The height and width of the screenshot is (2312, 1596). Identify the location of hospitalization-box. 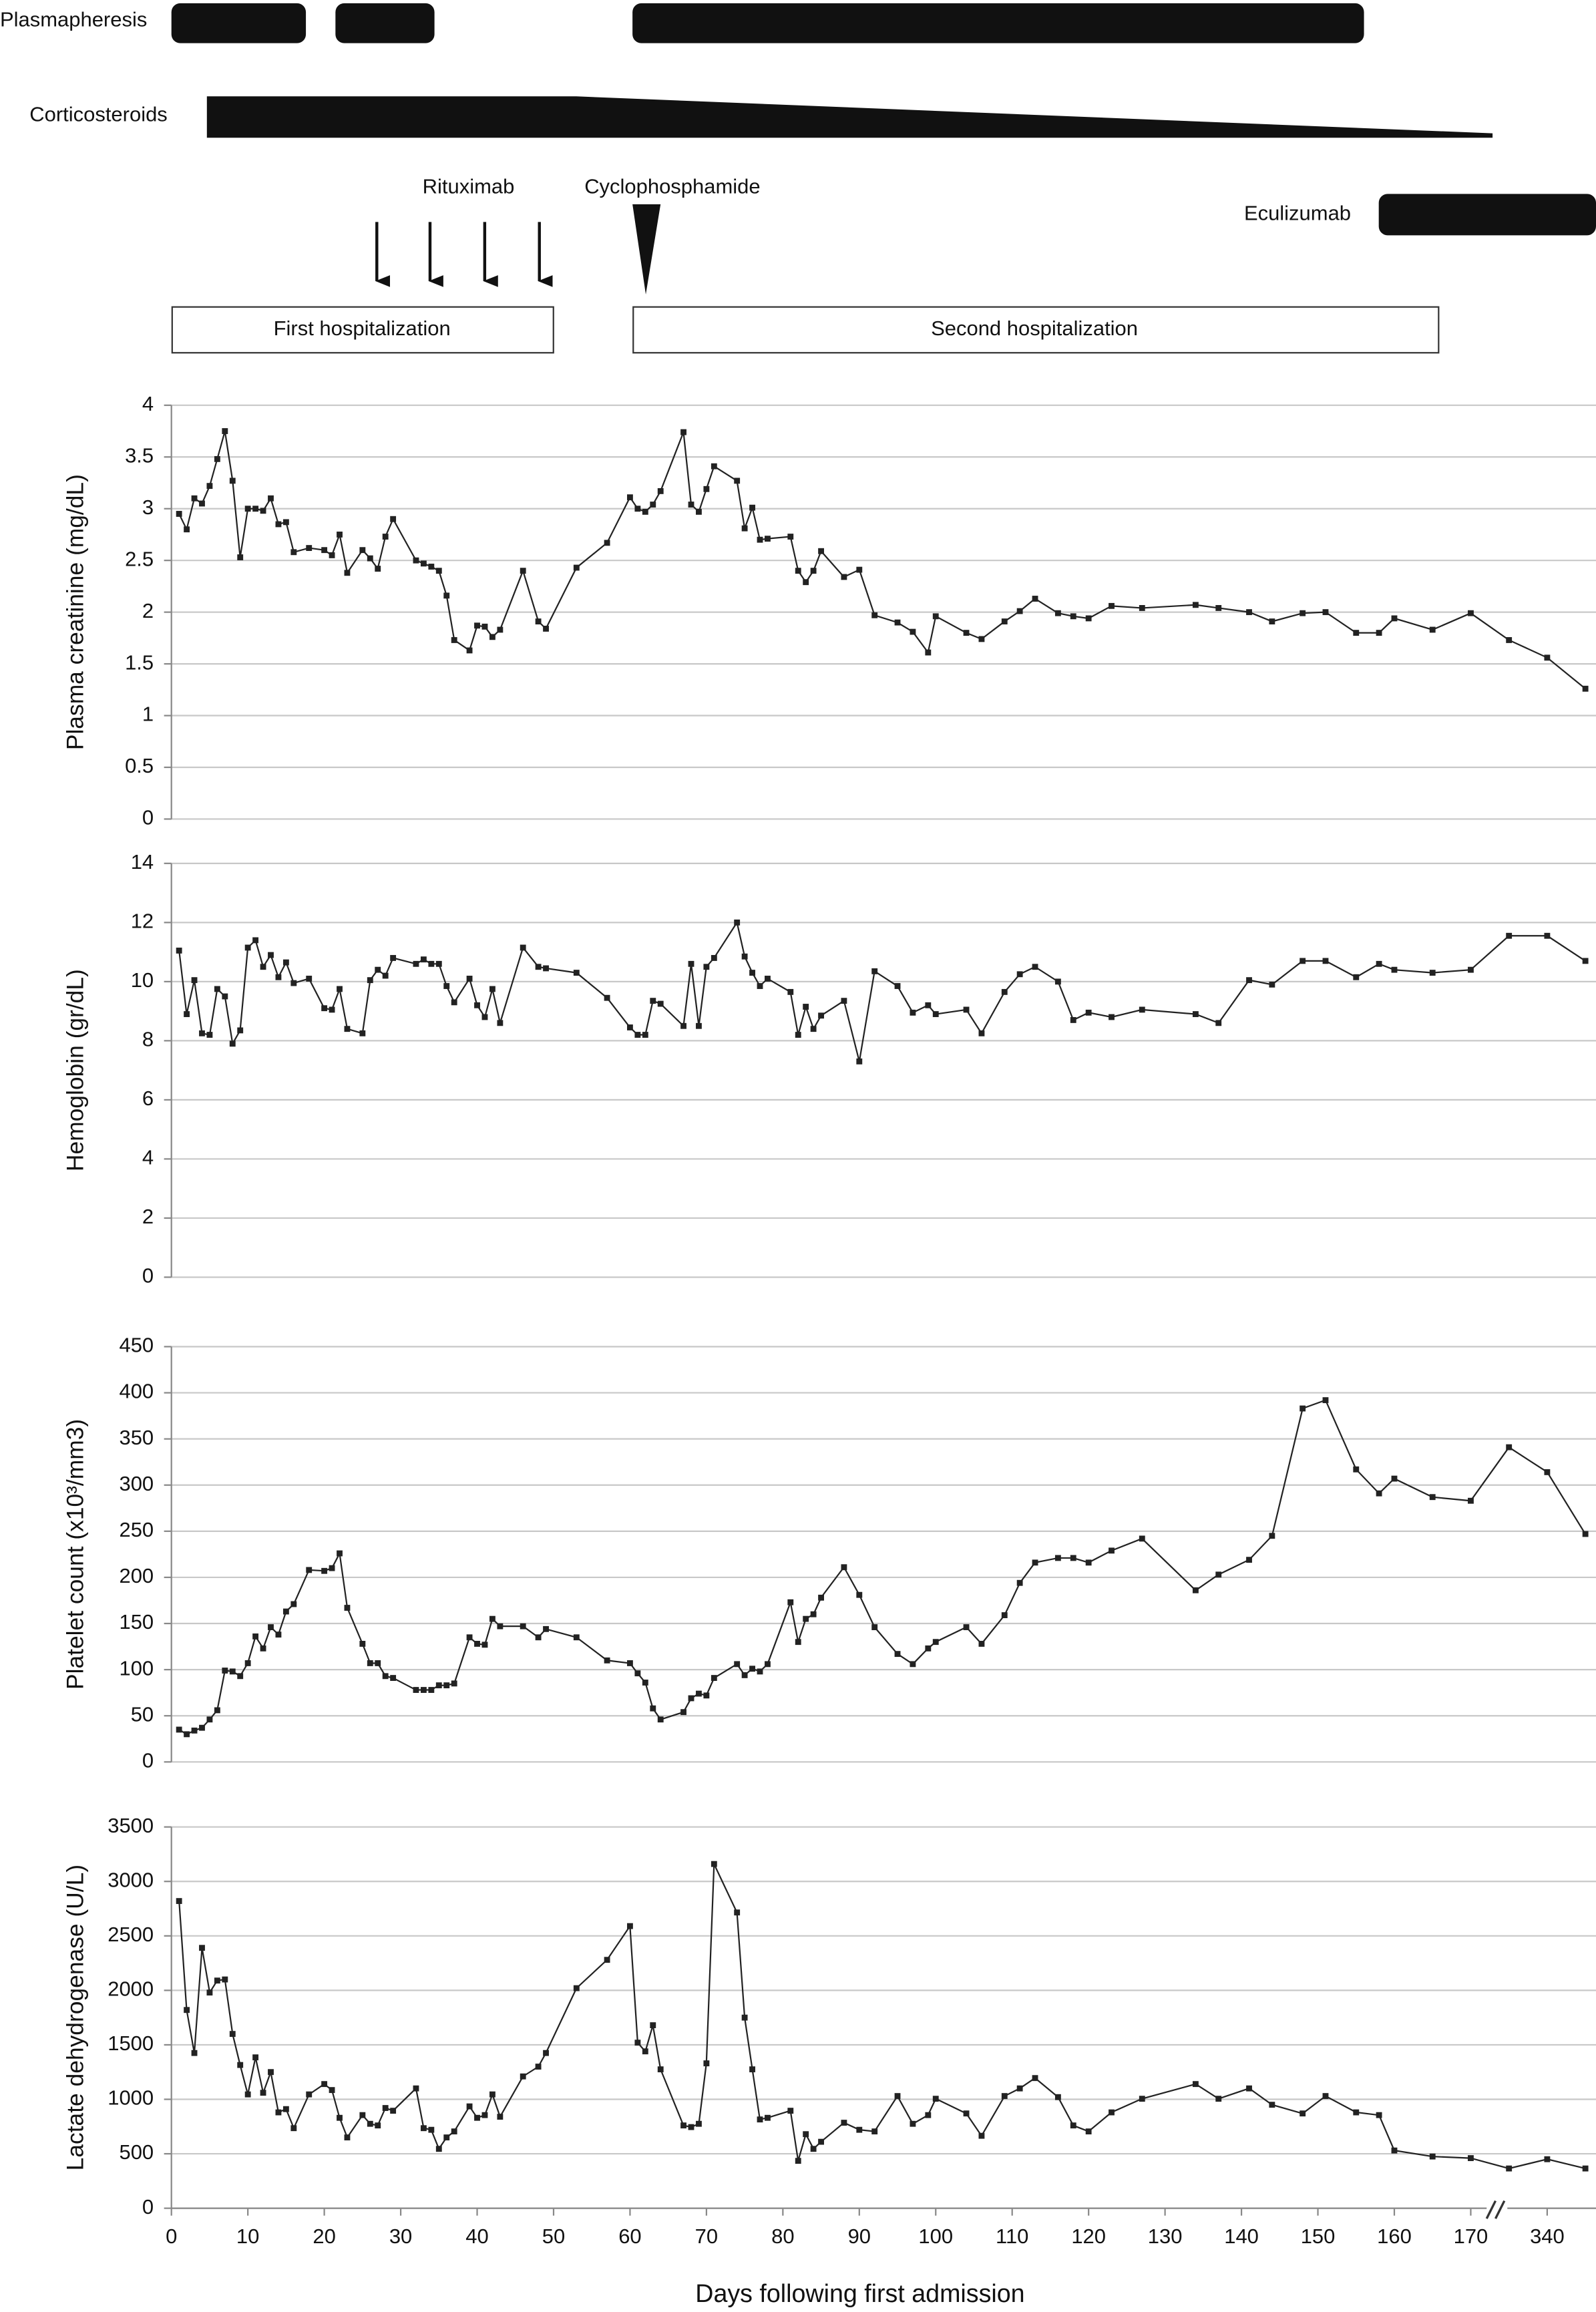
(1036, 330).